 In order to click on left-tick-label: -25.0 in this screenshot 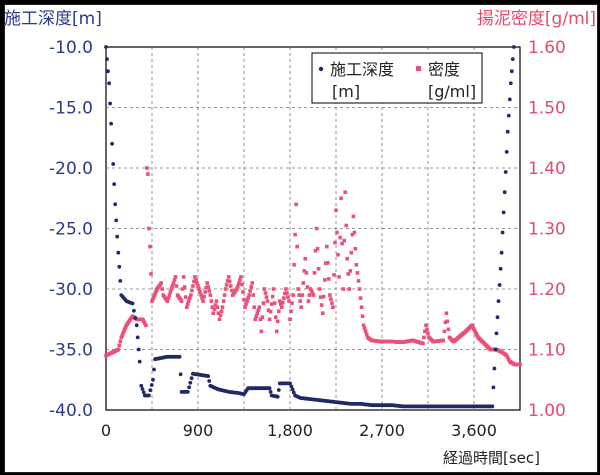, I will do `click(71, 230)`.